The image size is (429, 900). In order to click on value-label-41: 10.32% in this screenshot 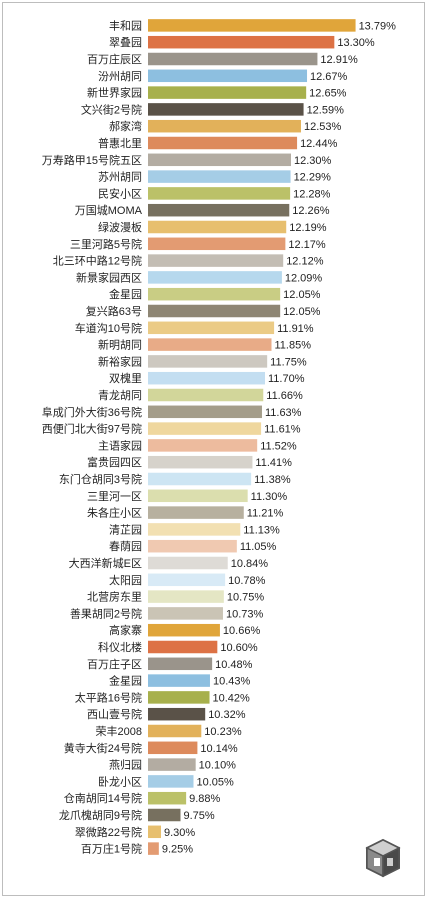, I will do `click(227, 715)`.